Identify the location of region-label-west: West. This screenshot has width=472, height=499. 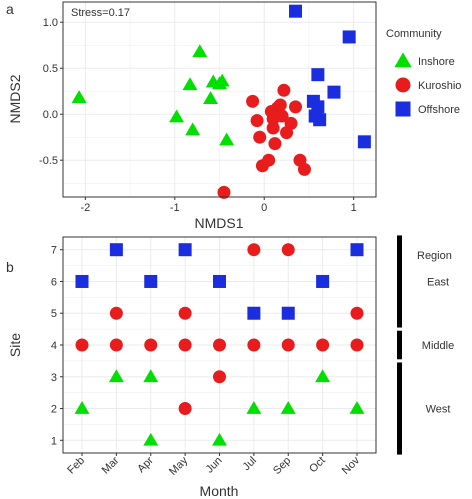
(438, 410).